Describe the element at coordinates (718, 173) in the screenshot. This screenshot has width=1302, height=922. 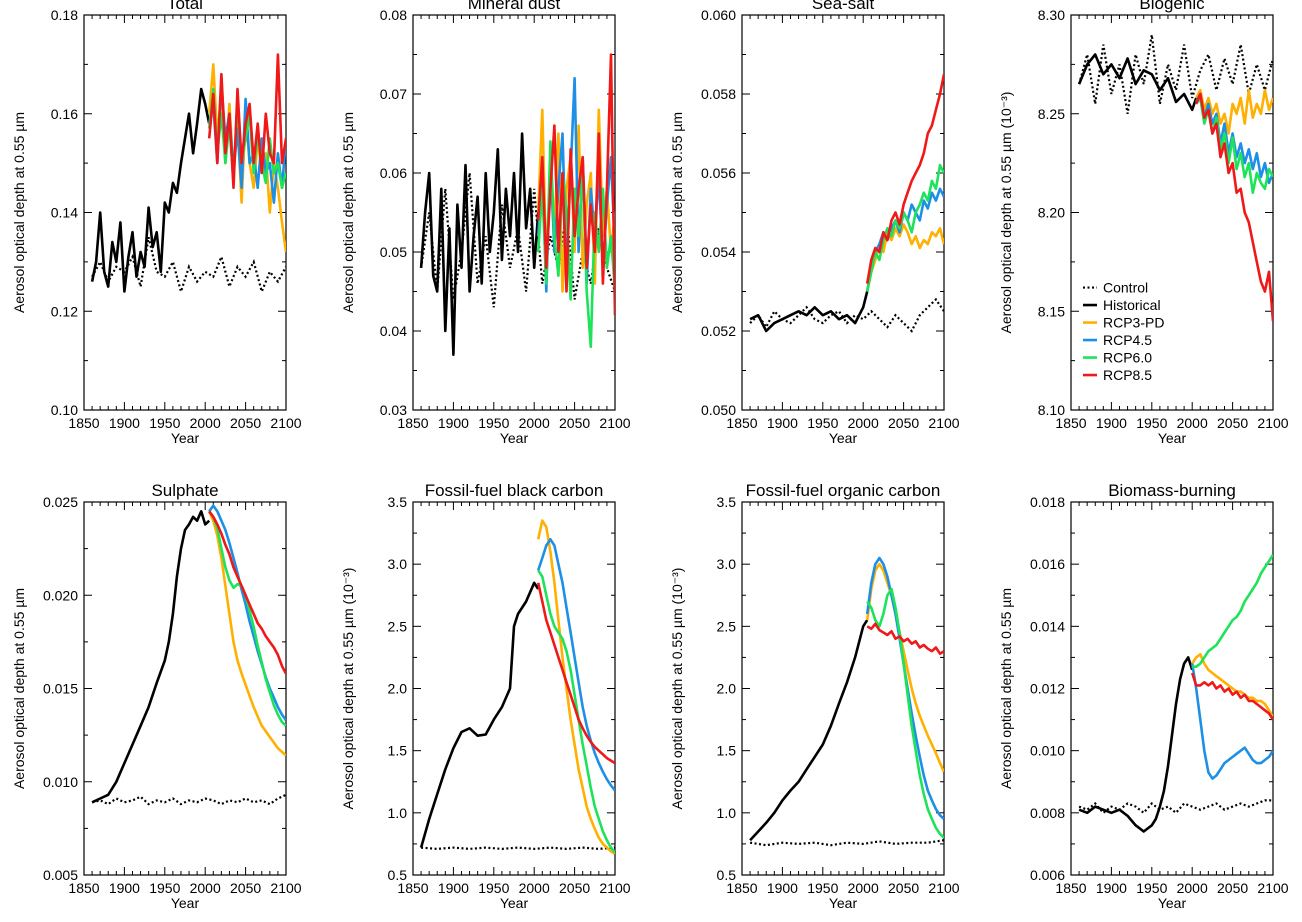
I see `chart-3-ytick-label: 0.056` at that location.